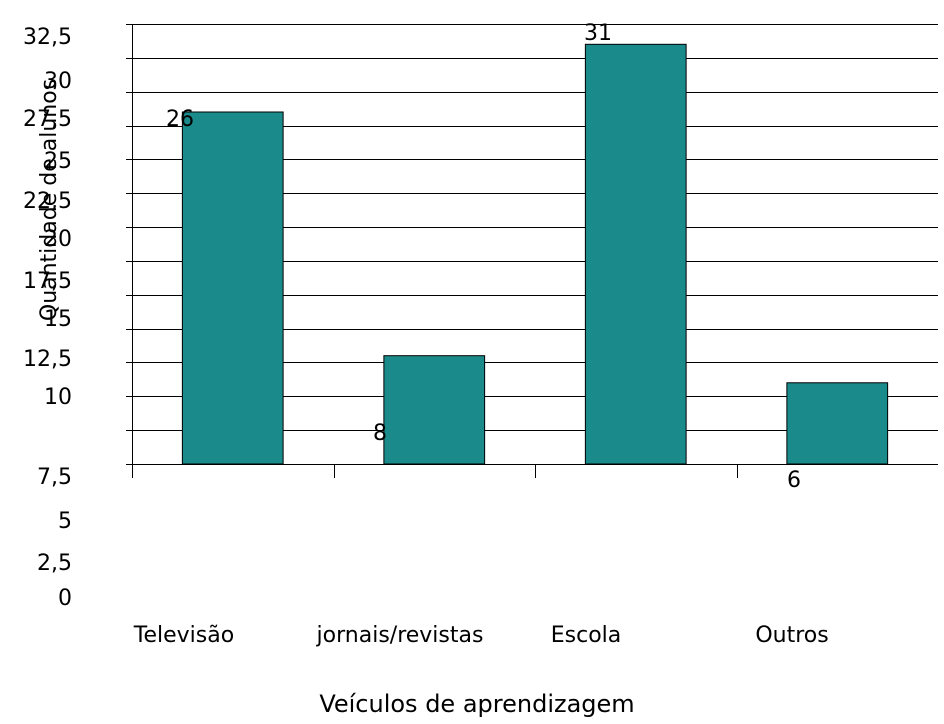  Describe the element at coordinates (58, 81) in the screenshot. I see `y-tick-label: 30` at that location.